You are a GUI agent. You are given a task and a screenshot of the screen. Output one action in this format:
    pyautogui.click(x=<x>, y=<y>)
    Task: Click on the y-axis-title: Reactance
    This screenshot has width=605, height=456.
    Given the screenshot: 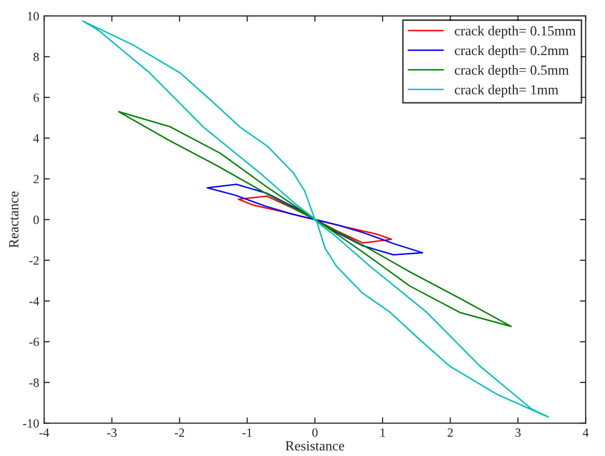 What is the action you would take?
    pyautogui.click(x=13, y=220)
    